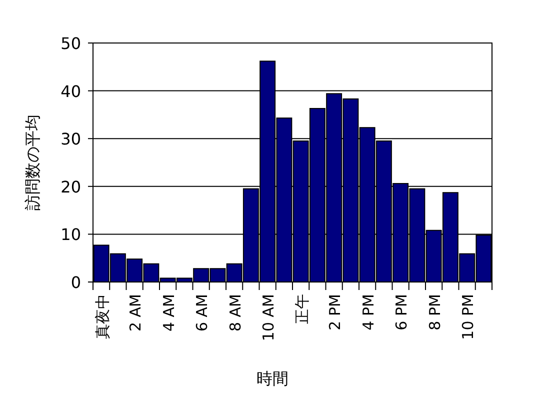 This screenshot has width=548, height=398. I want to click on x-tick-label: 4 AM, so click(169, 313).